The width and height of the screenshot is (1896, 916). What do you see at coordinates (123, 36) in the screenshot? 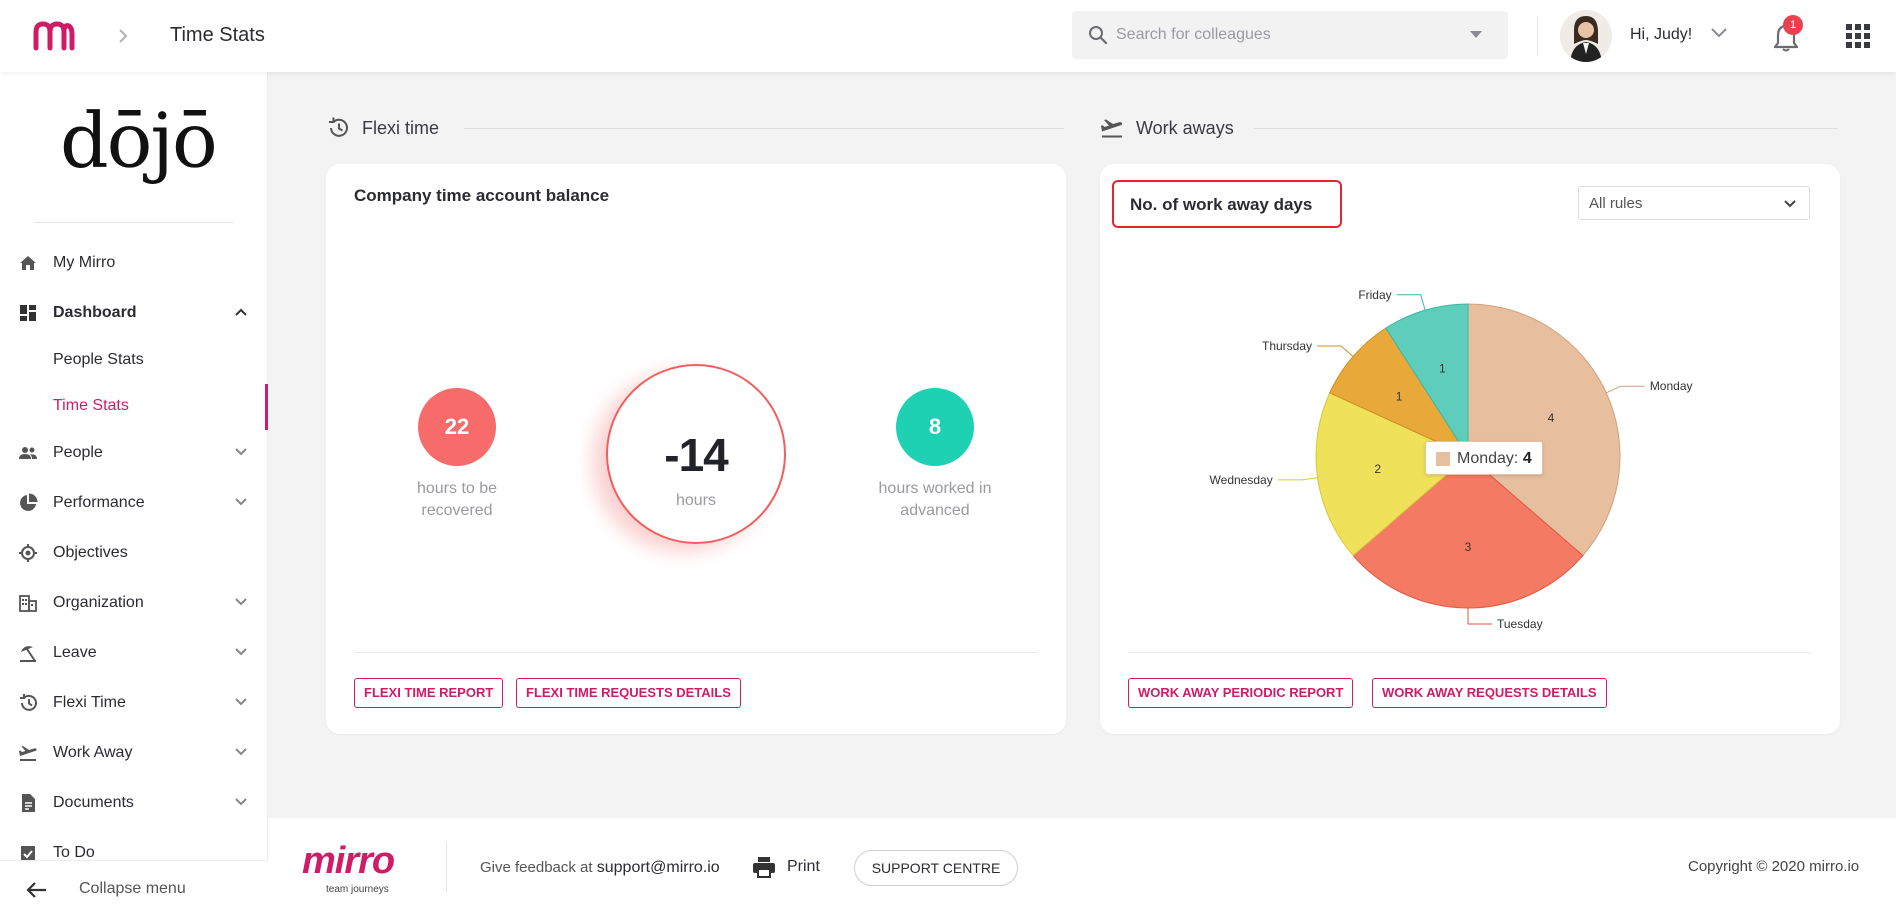
I see `breadcrumb-chevron-icon` at bounding box center [123, 36].